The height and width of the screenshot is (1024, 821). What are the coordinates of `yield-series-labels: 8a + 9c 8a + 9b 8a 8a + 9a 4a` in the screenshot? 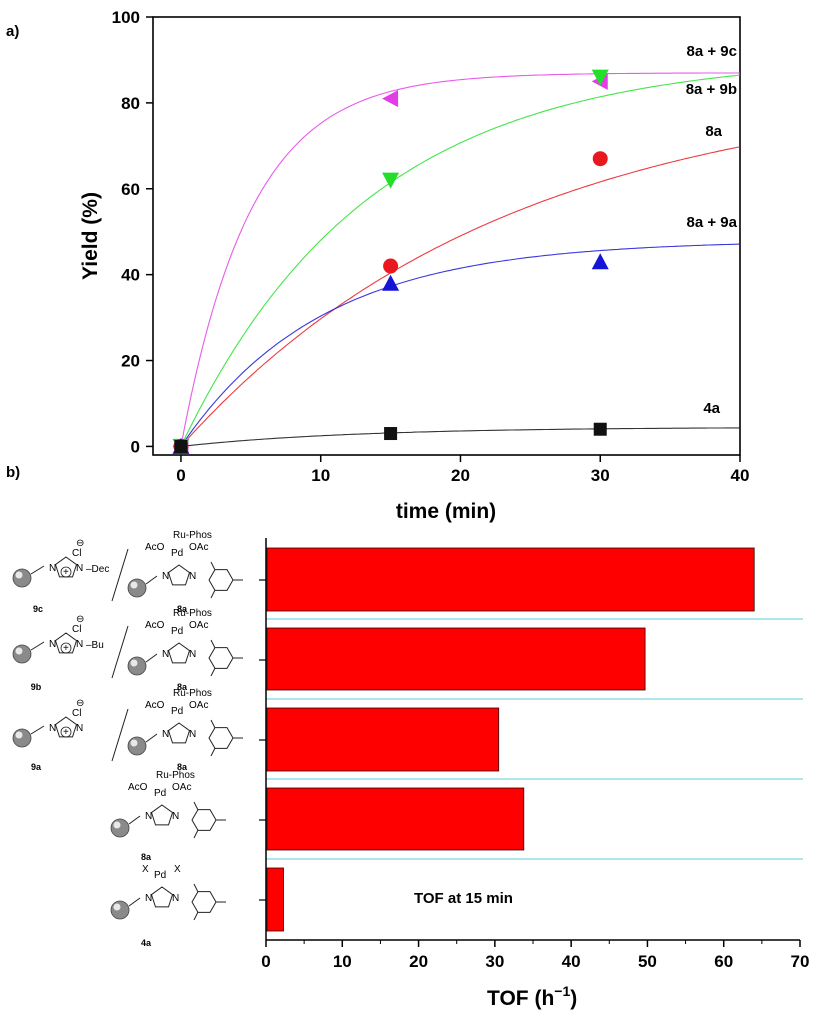 It's located at (712, 230).